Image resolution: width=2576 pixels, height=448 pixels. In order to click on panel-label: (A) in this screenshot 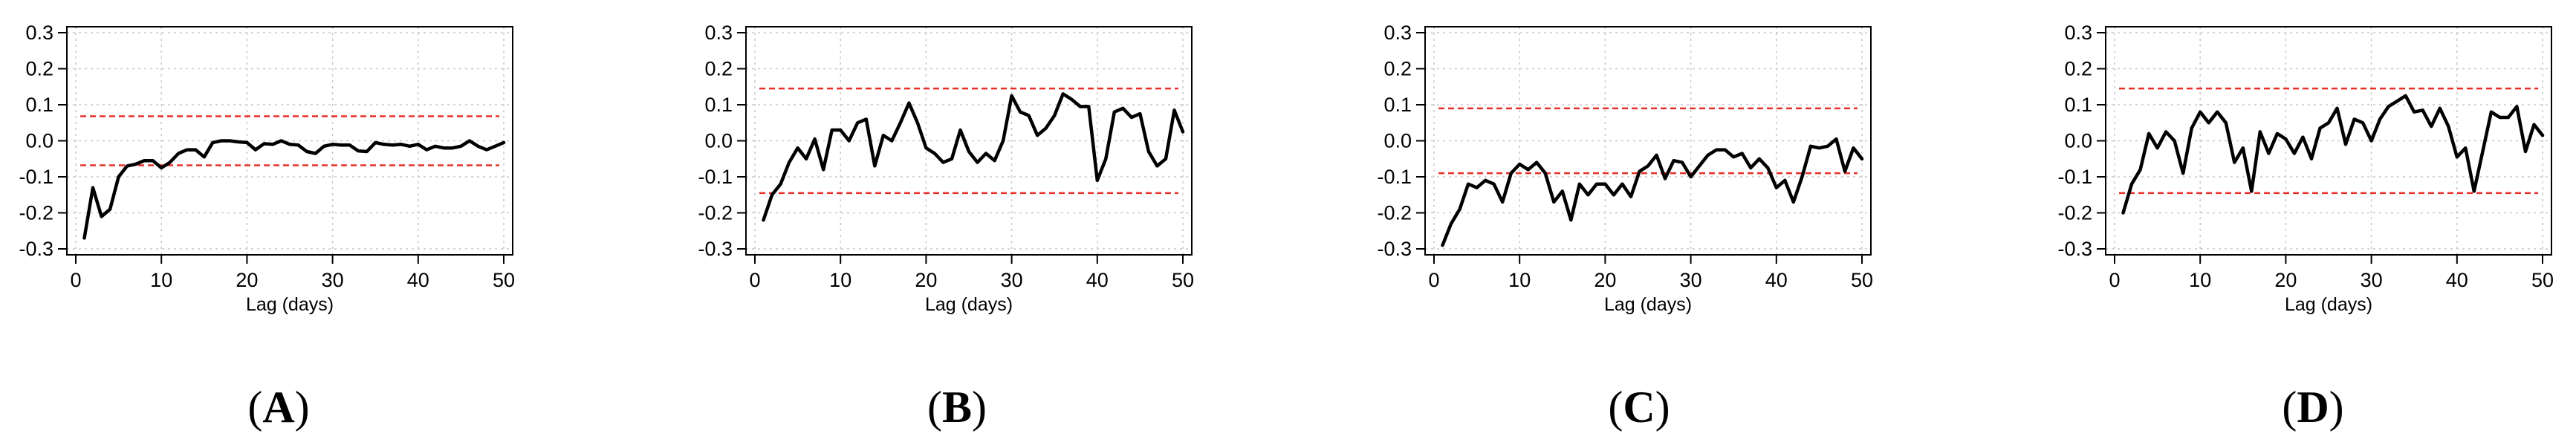, I will do `click(278, 407)`.